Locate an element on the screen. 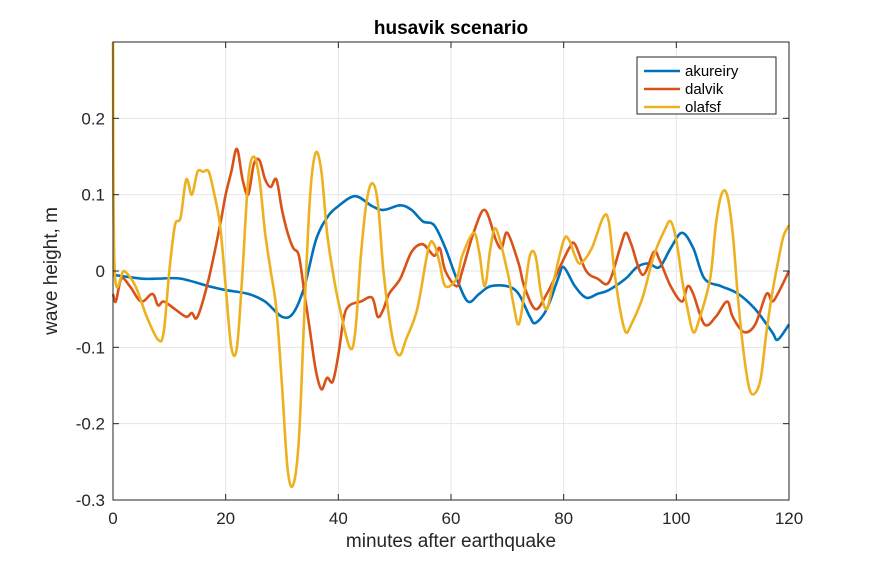 The width and height of the screenshot is (872, 563). x-tick-label: 60 is located at coordinates (451, 518).